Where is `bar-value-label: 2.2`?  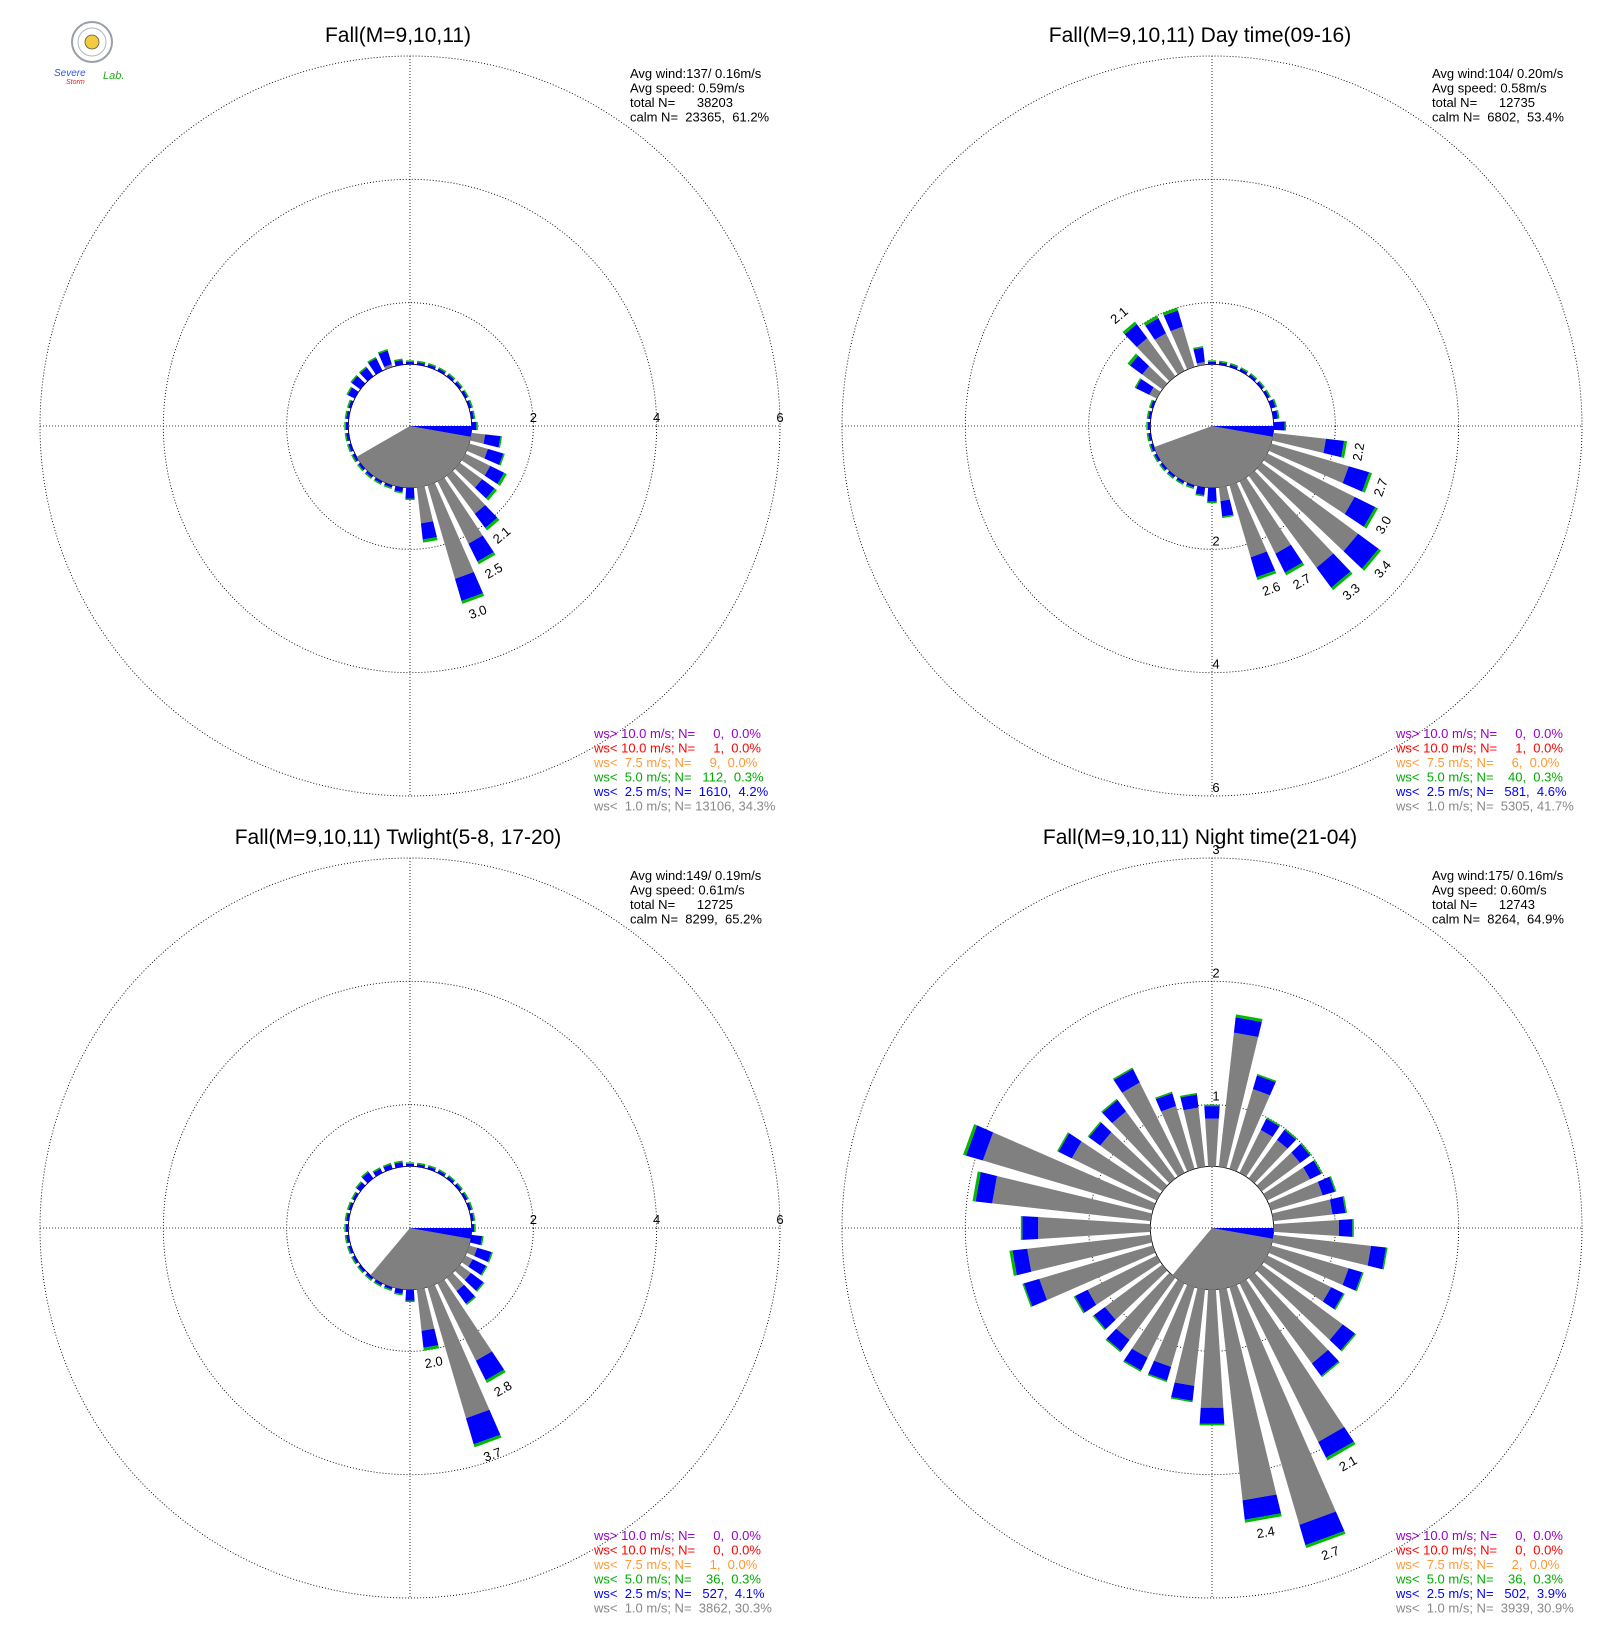
bar-value-label: 2.2 is located at coordinates (1358, 452).